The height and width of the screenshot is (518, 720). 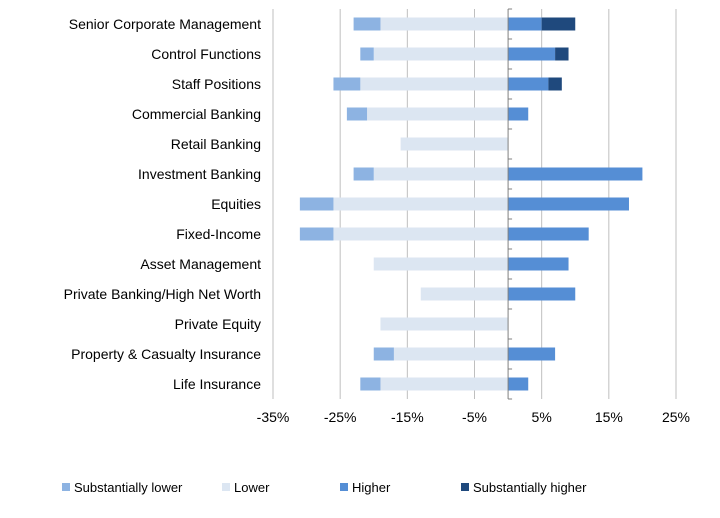 What do you see at coordinates (273, 417) in the screenshot?
I see `x-tick-label: -35%` at bounding box center [273, 417].